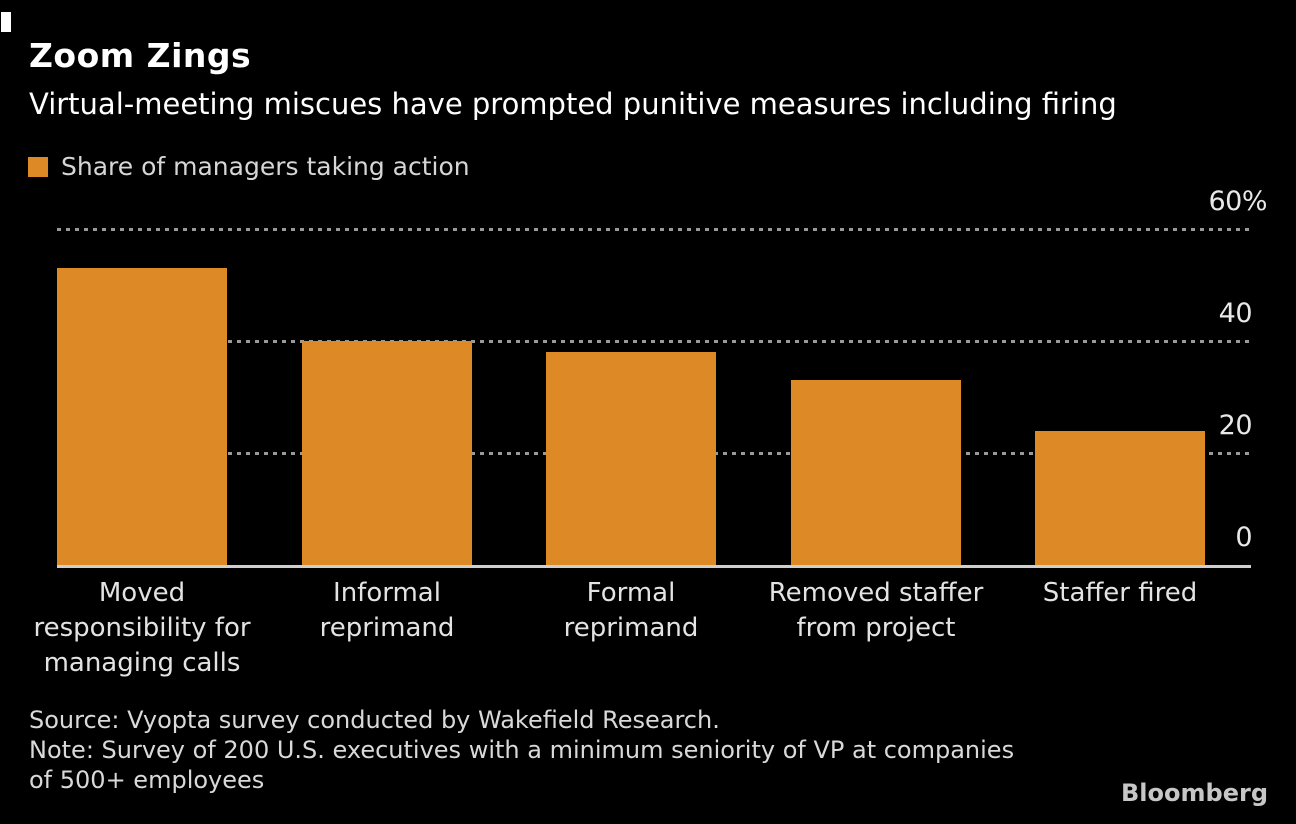 The image size is (1296, 824). What do you see at coordinates (1243, 537) in the screenshot?
I see `y-tick-label-0: 0` at bounding box center [1243, 537].